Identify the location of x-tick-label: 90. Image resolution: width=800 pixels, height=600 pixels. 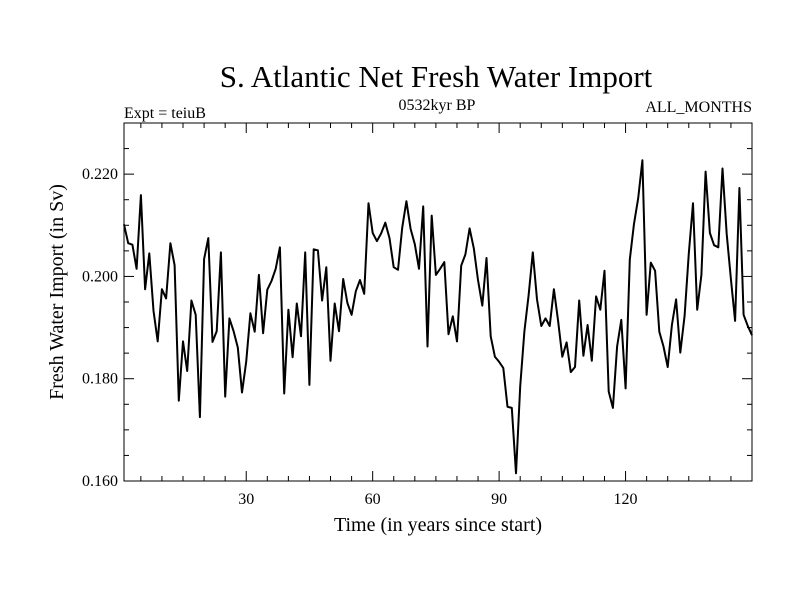
(499, 499).